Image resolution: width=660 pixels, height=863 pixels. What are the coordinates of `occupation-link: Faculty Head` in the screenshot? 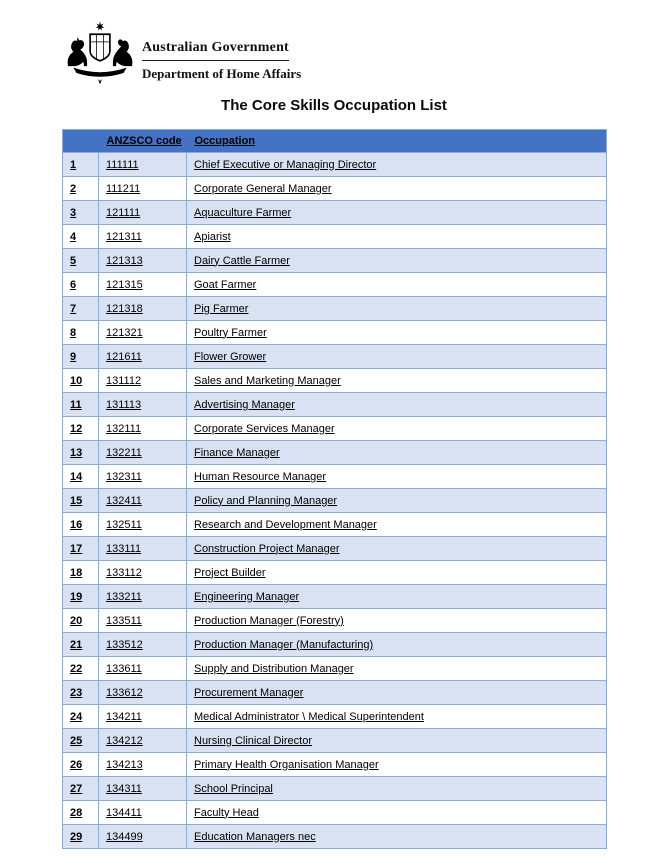 It's located at (226, 812).